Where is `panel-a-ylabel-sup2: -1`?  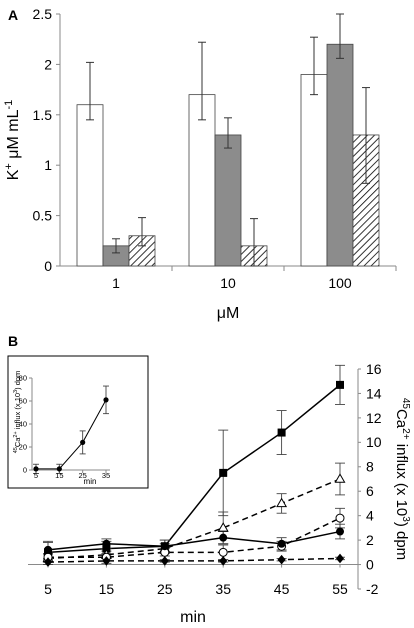
panel-a-ylabel-sup2: -1 is located at coordinates (9, 105).